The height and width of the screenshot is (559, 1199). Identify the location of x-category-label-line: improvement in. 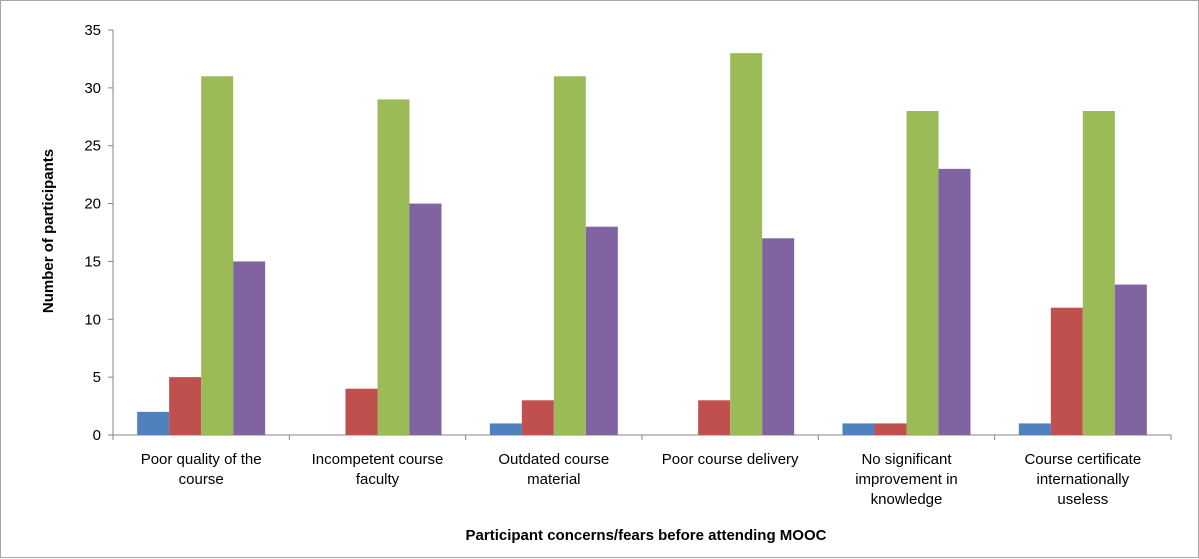
(906, 479).